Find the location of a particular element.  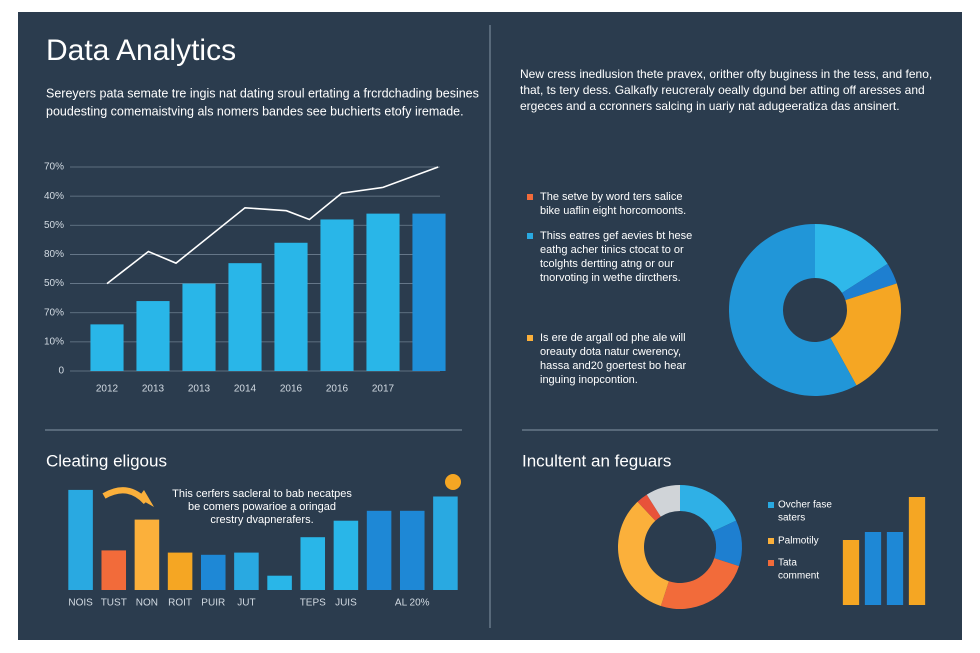

title: Data Analytics is located at coordinates (141, 50).